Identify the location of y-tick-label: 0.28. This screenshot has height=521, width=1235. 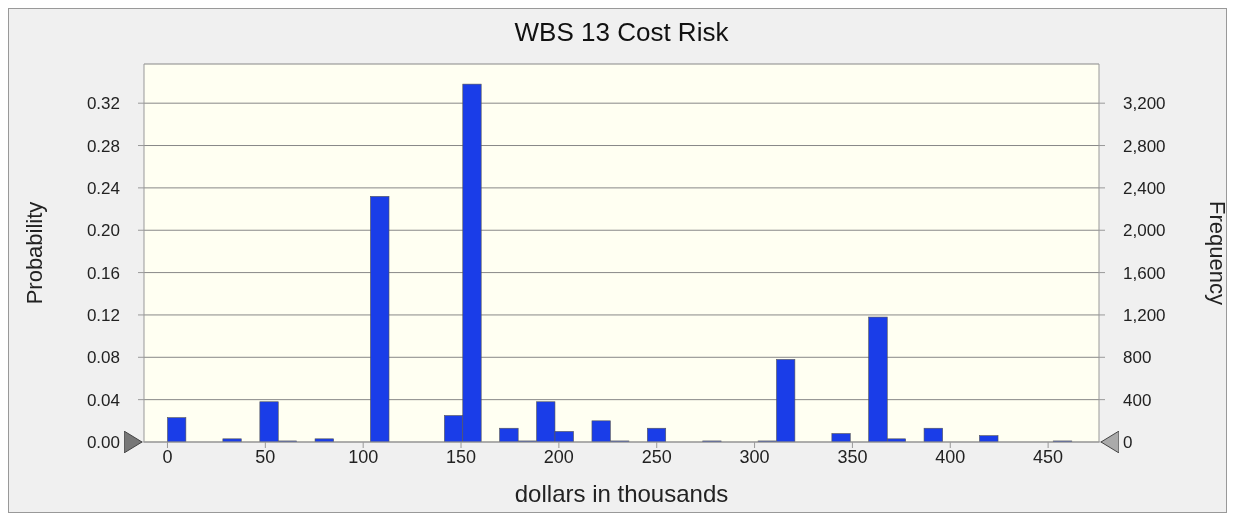
(103, 146).